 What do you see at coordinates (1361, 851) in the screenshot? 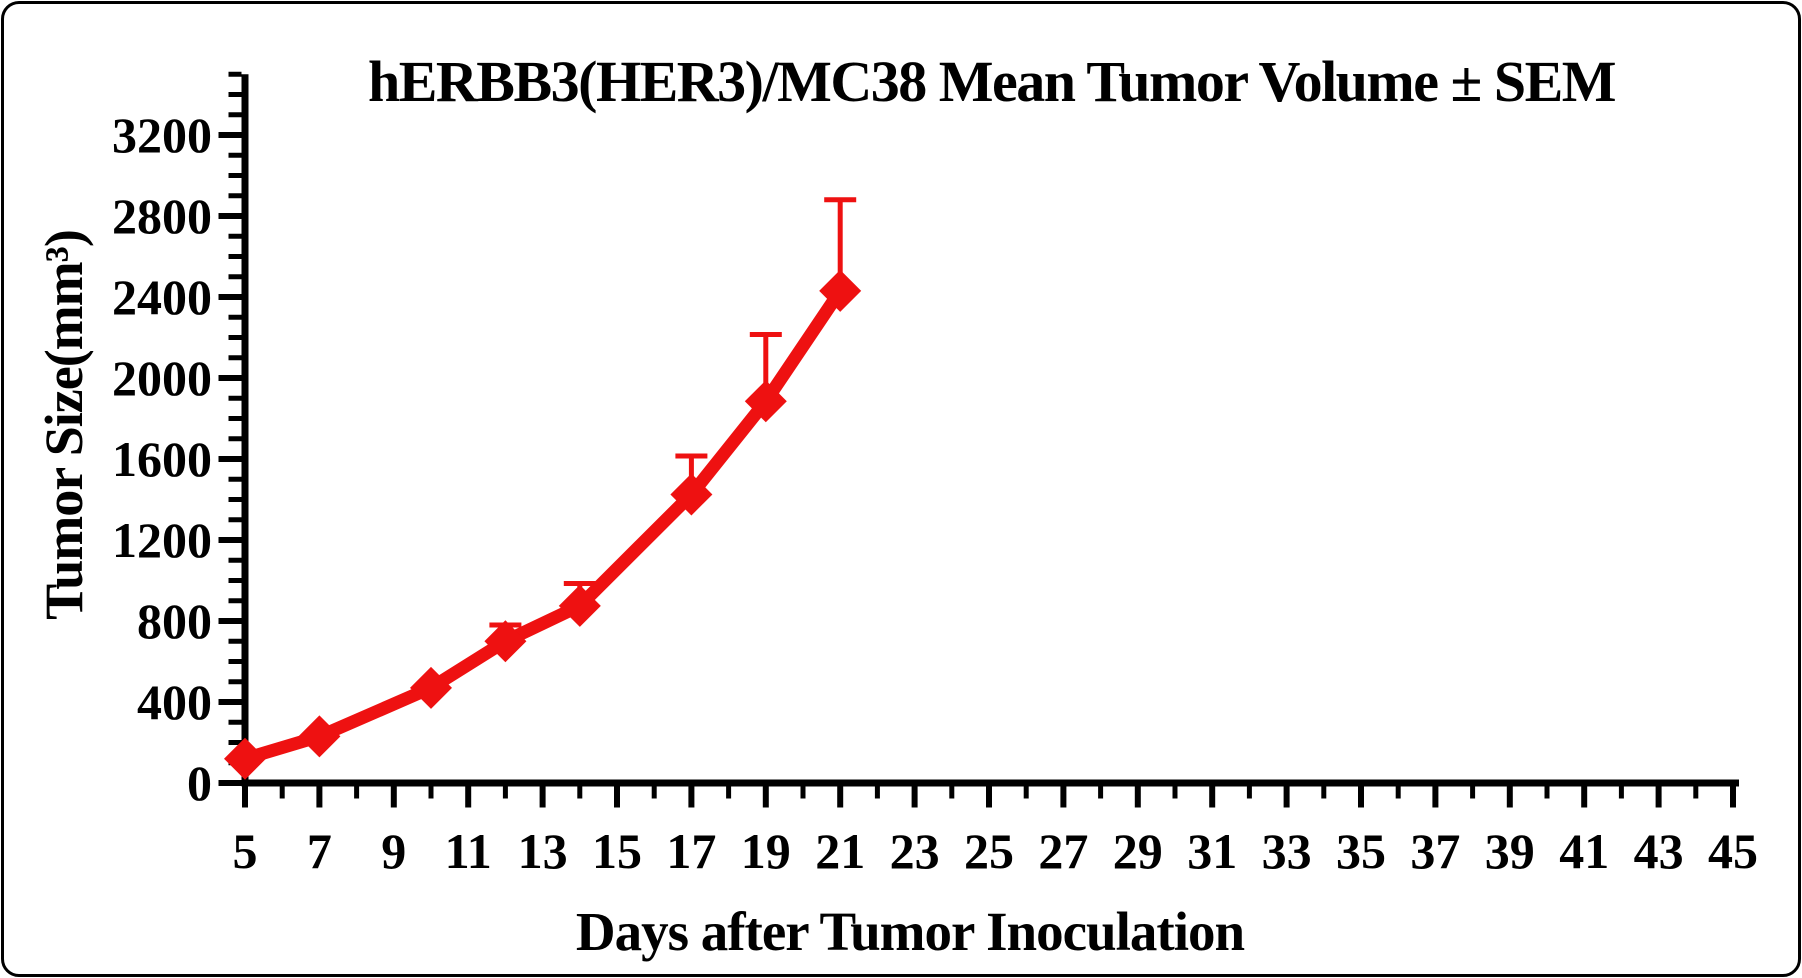
I see `x-tick-label: 35` at bounding box center [1361, 851].